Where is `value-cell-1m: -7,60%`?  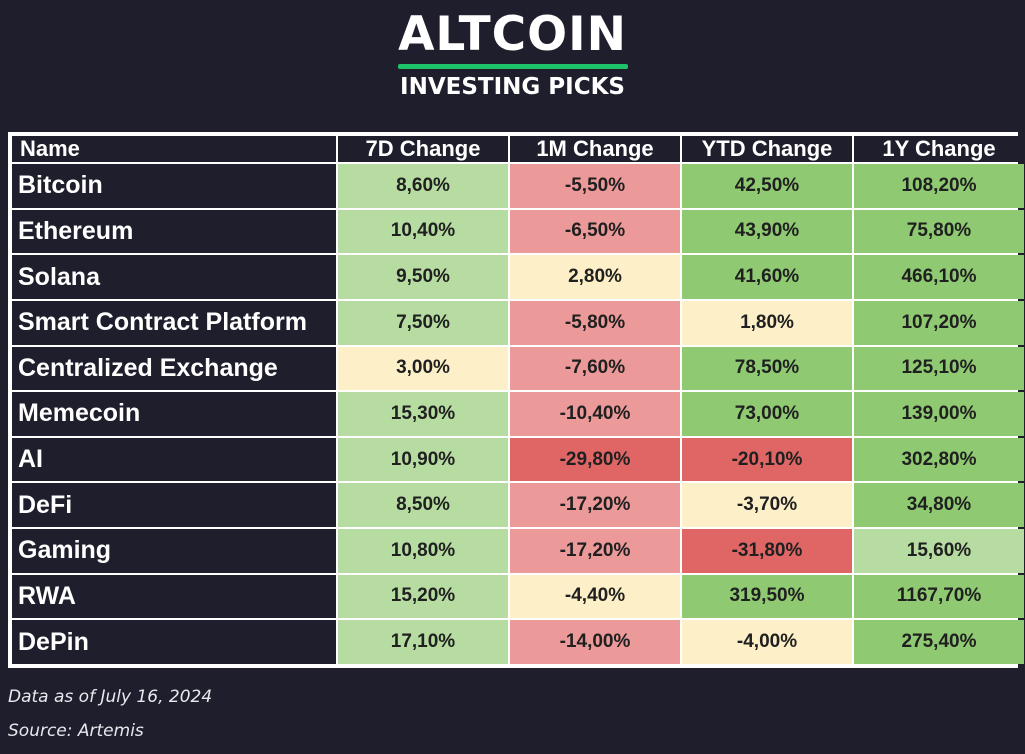 value-cell-1m: -7,60% is located at coordinates (595, 368).